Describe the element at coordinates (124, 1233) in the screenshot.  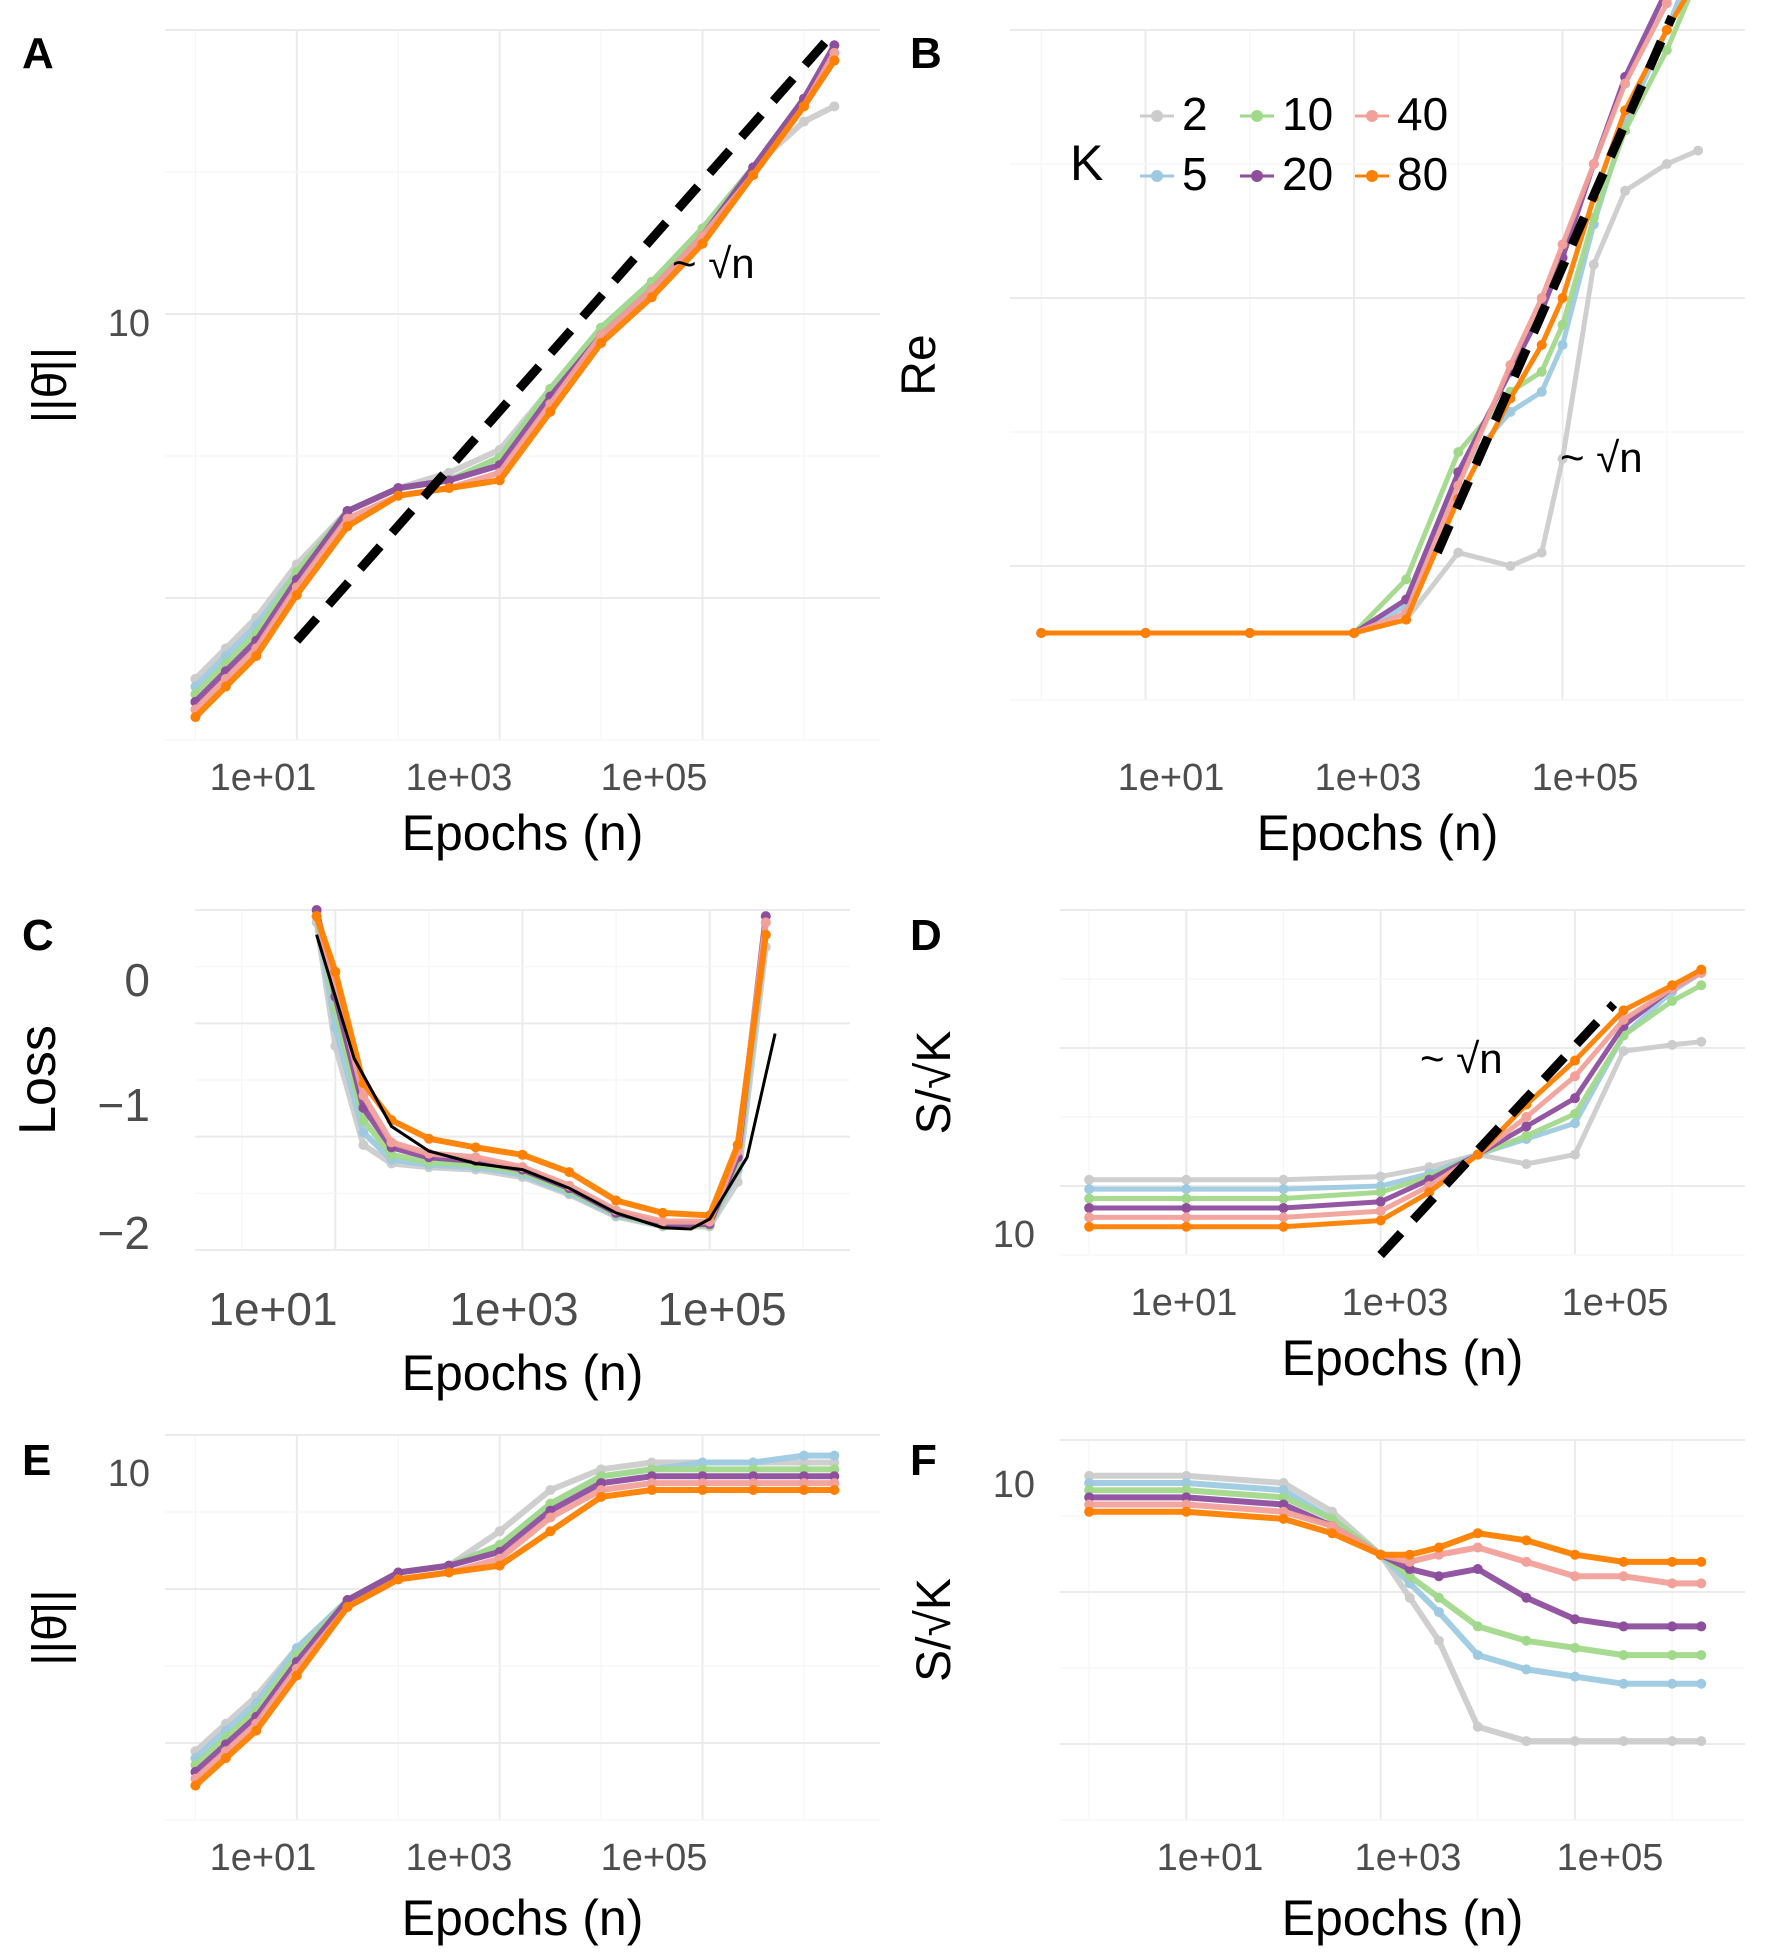
I see `y-tick-label: −2` at that location.